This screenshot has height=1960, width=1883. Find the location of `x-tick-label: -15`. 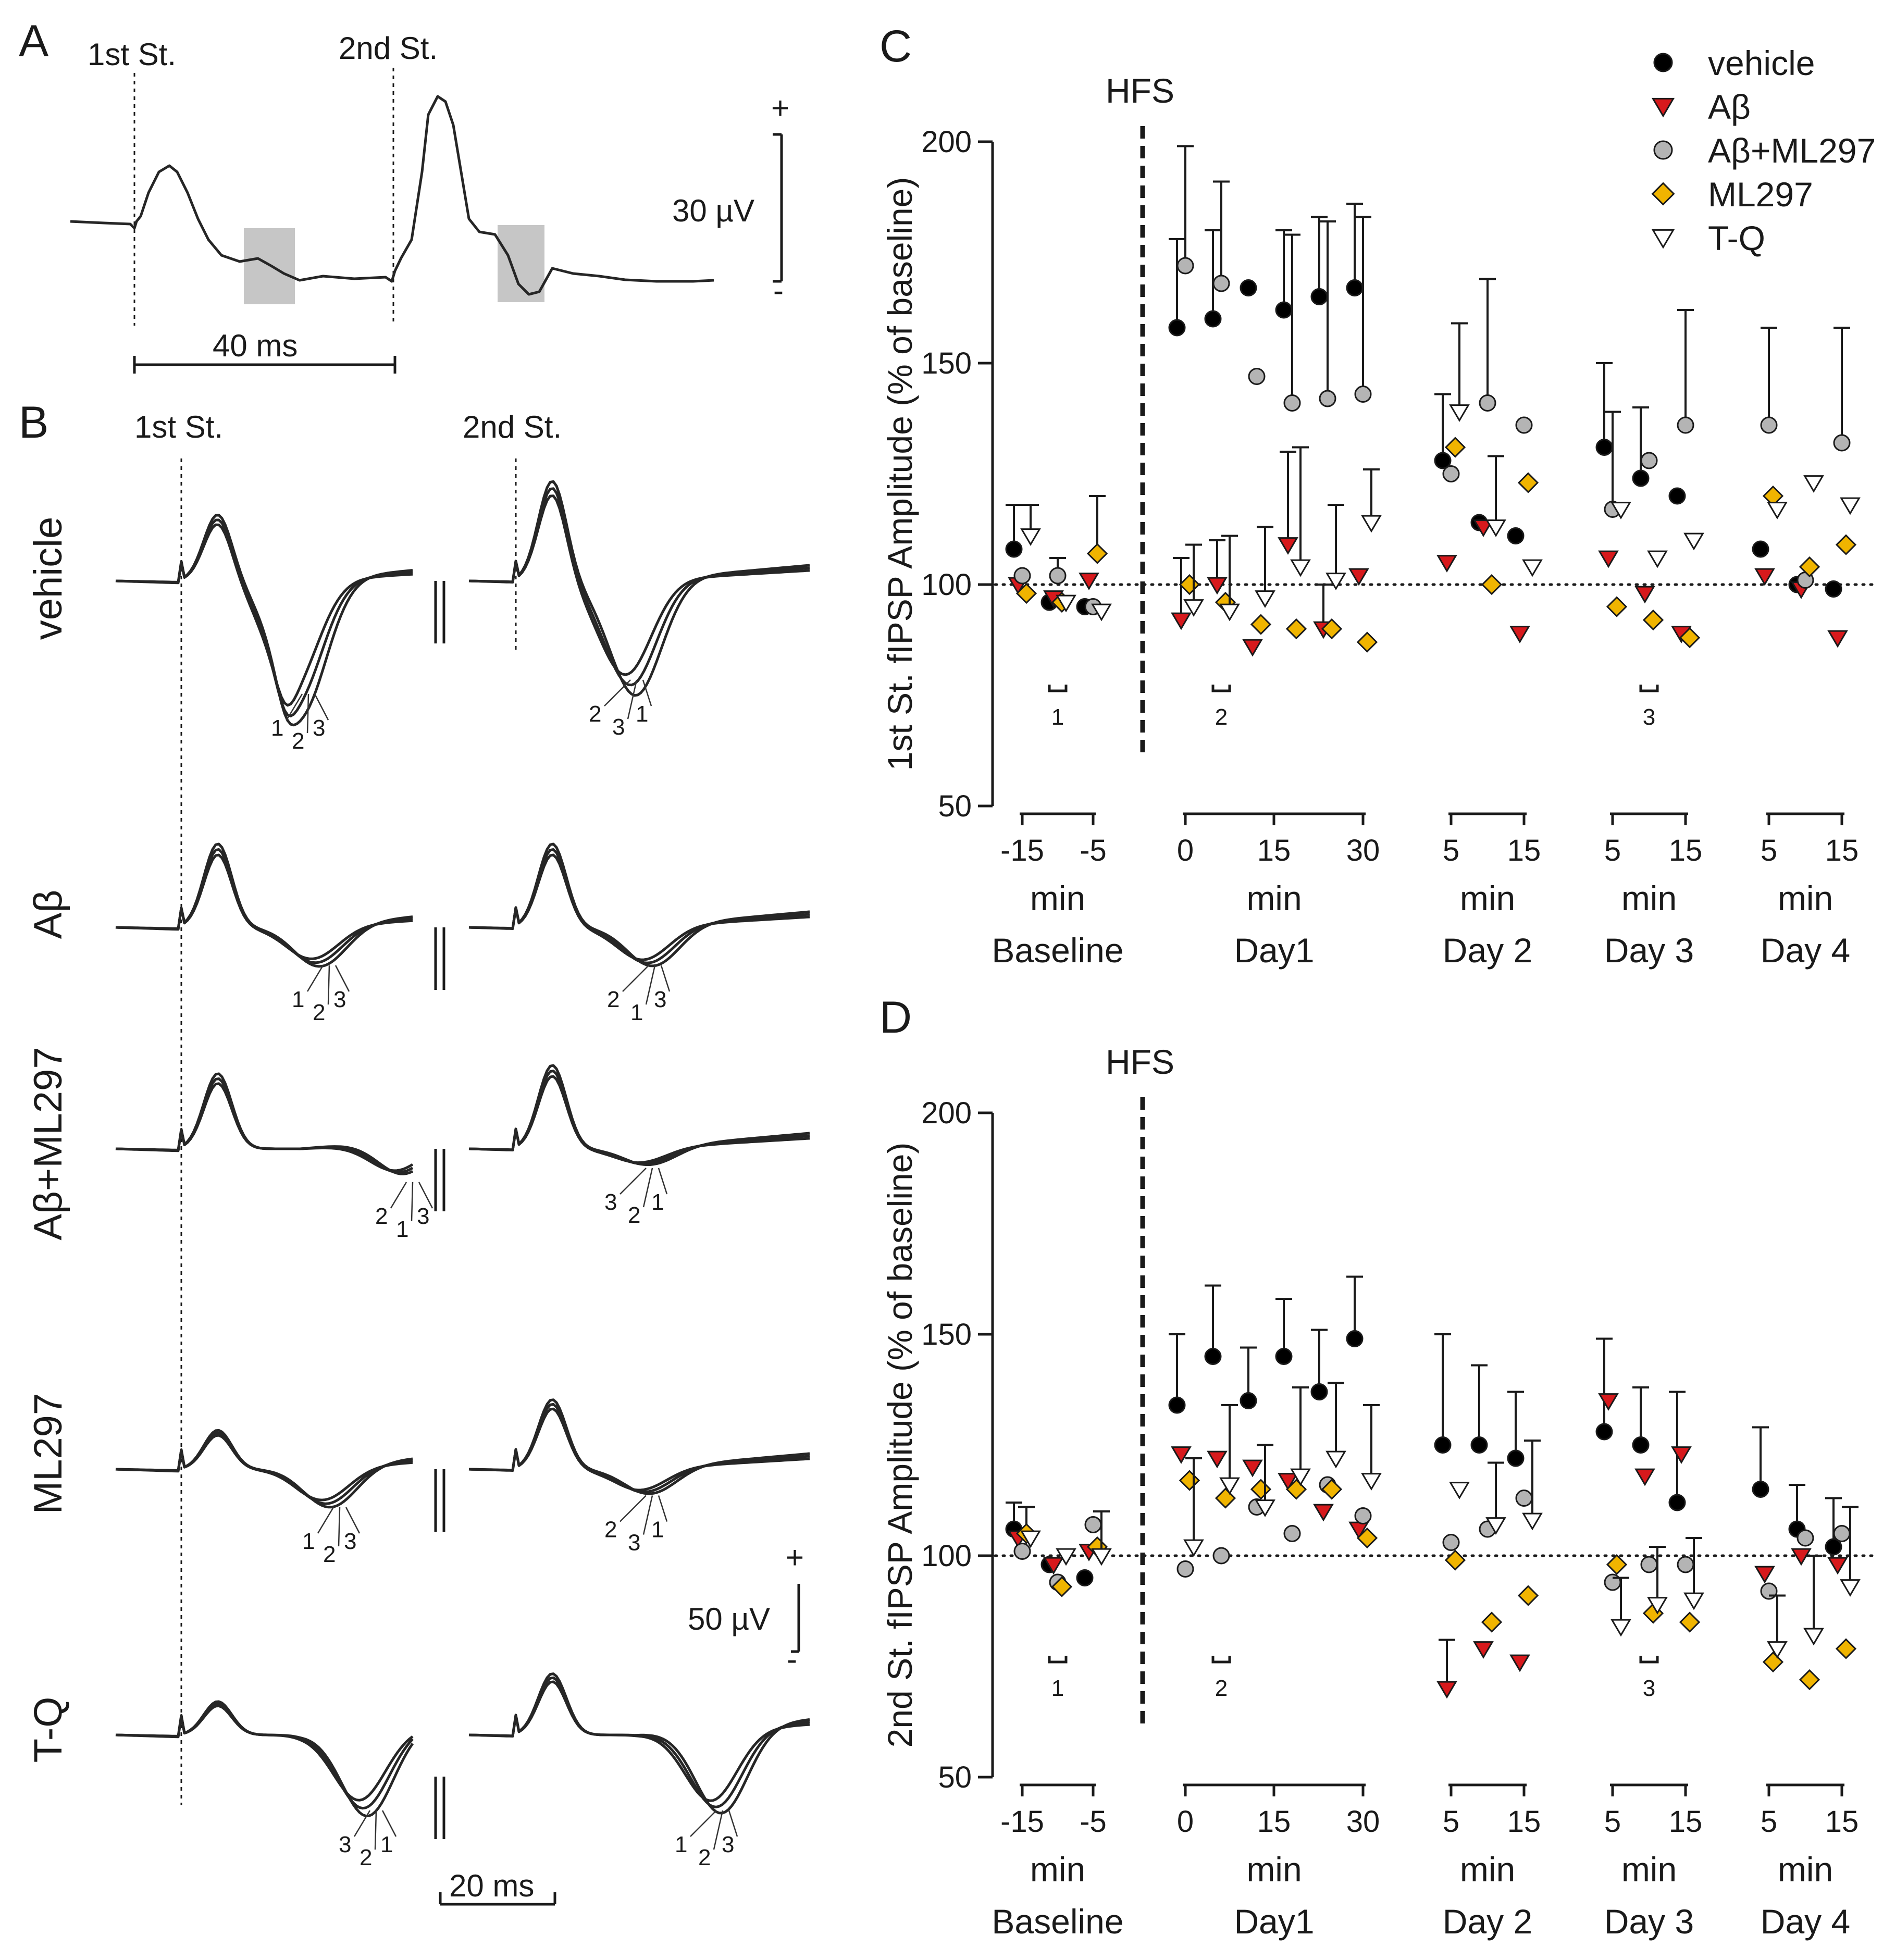

x-tick-label: -15 is located at coordinates (1022, 850).